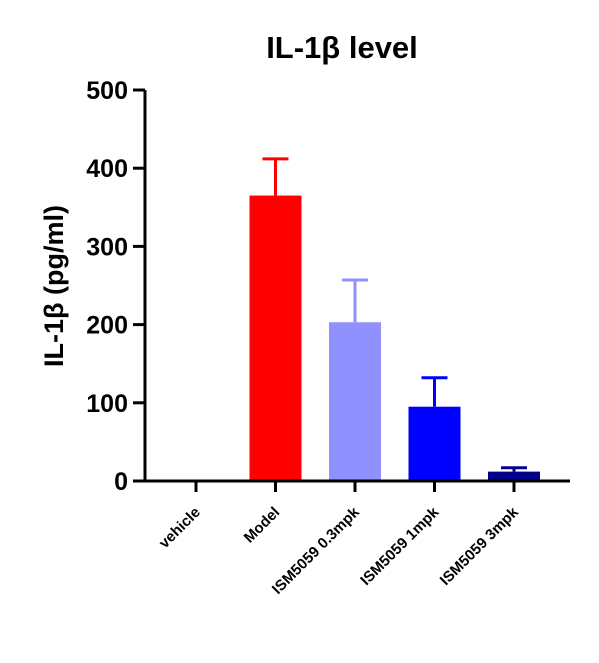  Describe the element at coordinates (316, 550) in the screenshot. I see `x-tick-label: ISM5059 0.3mpk` at that location.